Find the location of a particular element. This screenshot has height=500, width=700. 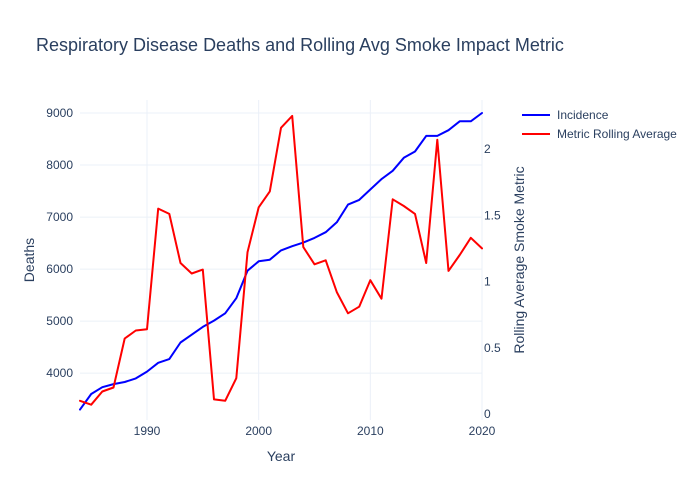

y2-tick-label: 1.5 is located at coordinates (492, 215).